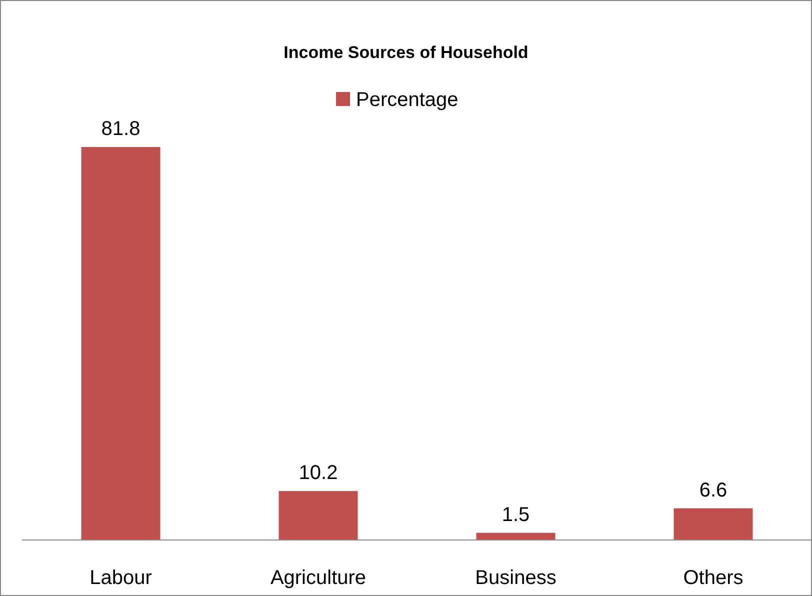 The image size is (812, 596). I want to click on legend-label: Percentage, so click(407, 100).